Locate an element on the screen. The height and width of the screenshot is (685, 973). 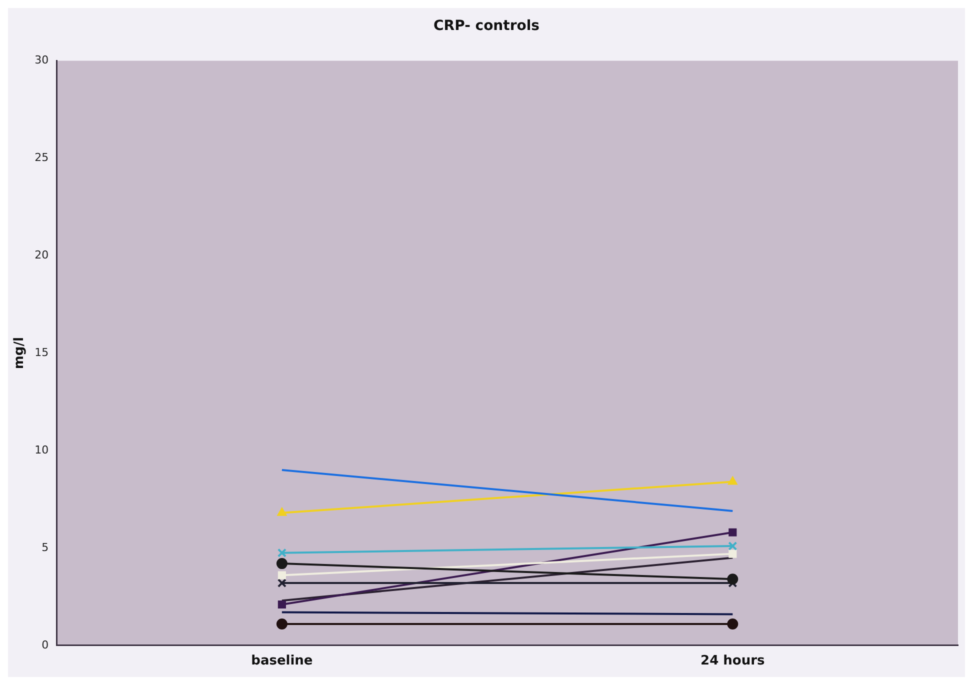
y-tick-label: 15 is located at coordinates (41, 352).